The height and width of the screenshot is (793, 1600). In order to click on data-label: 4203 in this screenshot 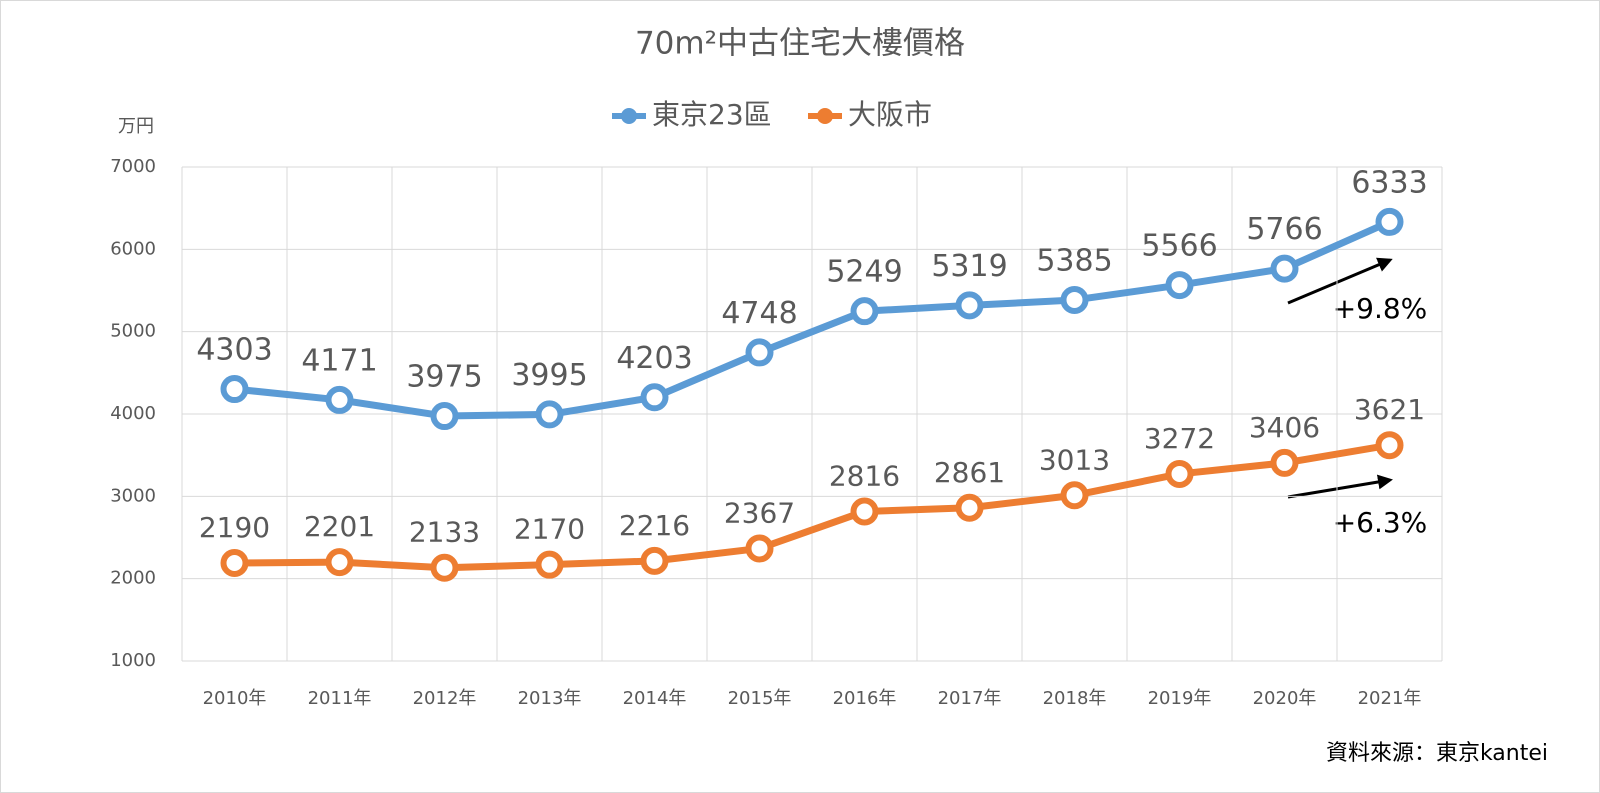, I will do `click(654, 358)`.